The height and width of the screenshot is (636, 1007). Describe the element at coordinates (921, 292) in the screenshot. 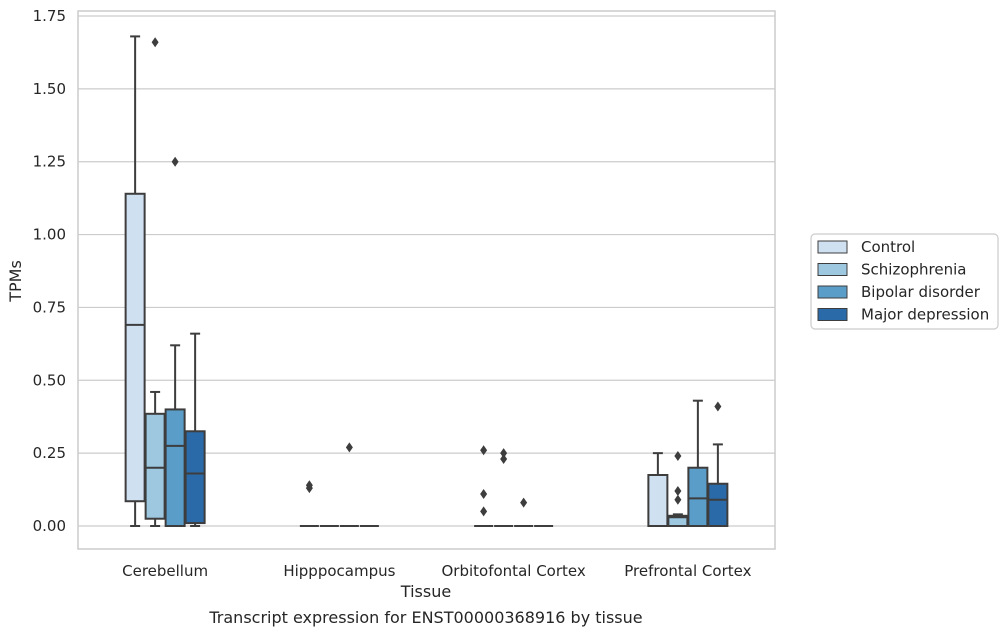

I see `legend-label: Bipolar disorder` at that location.